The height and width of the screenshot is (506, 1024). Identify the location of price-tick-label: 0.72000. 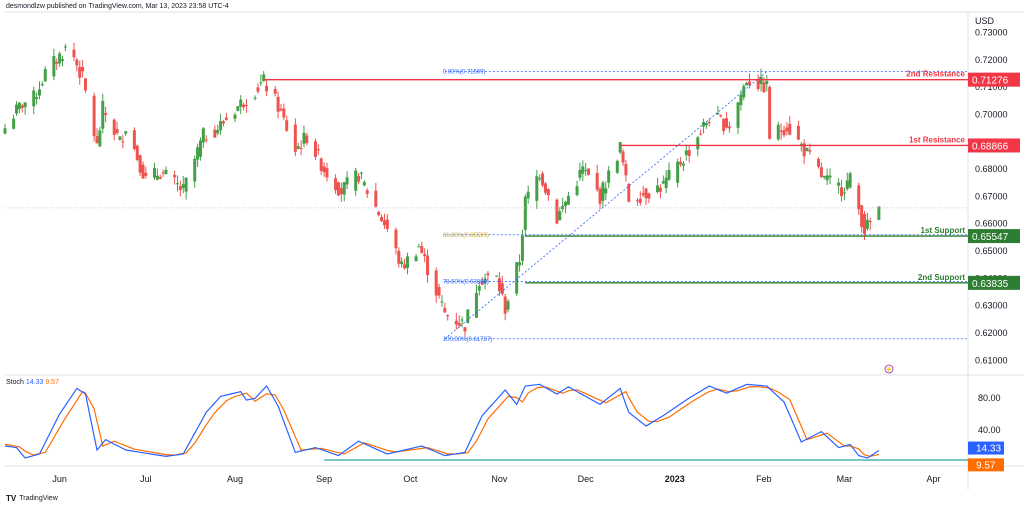
(991, 60).